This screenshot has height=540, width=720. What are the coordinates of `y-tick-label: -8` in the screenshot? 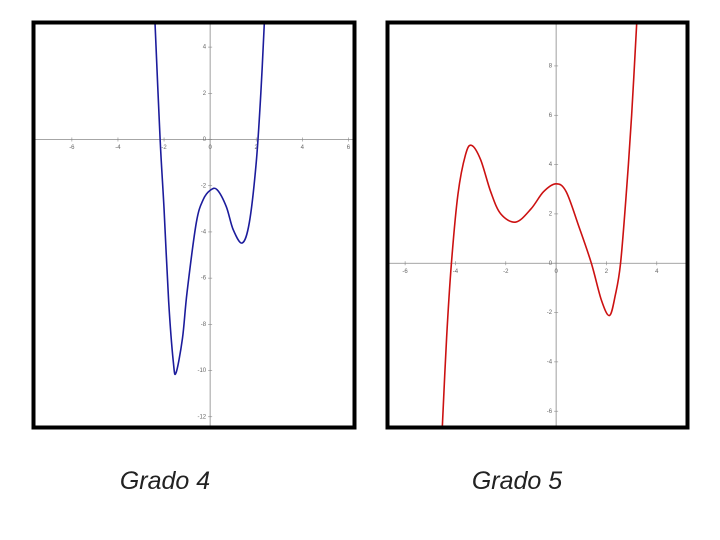 It's located at (204, 325).